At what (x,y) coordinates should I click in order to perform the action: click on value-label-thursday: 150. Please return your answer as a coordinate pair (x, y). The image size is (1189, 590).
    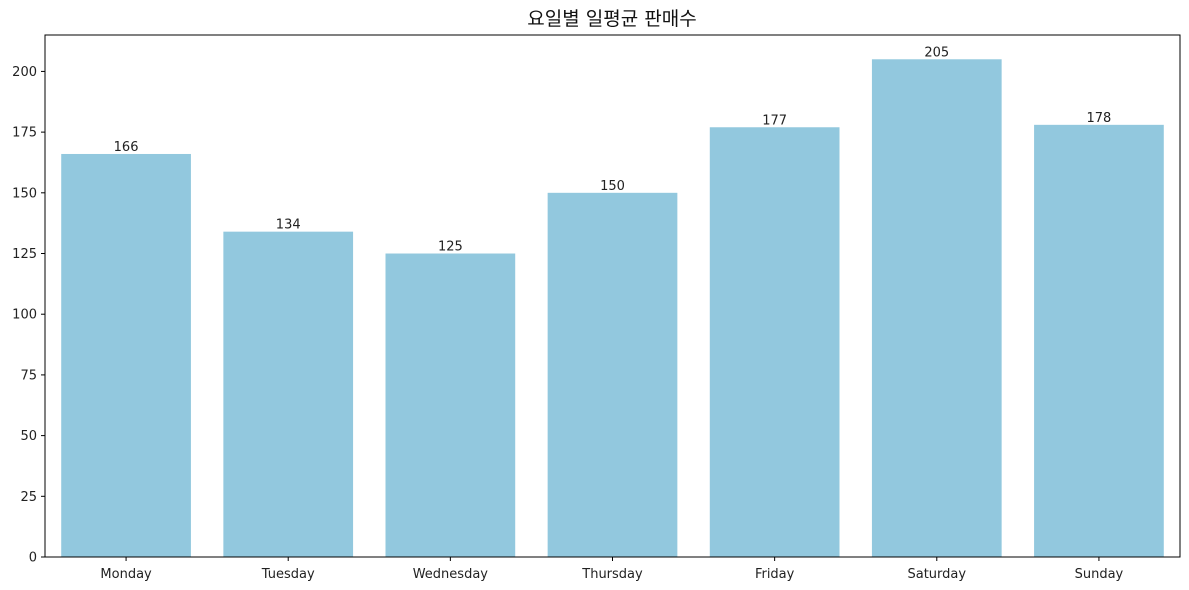
    Looking at the image, I should click on (612, 186).